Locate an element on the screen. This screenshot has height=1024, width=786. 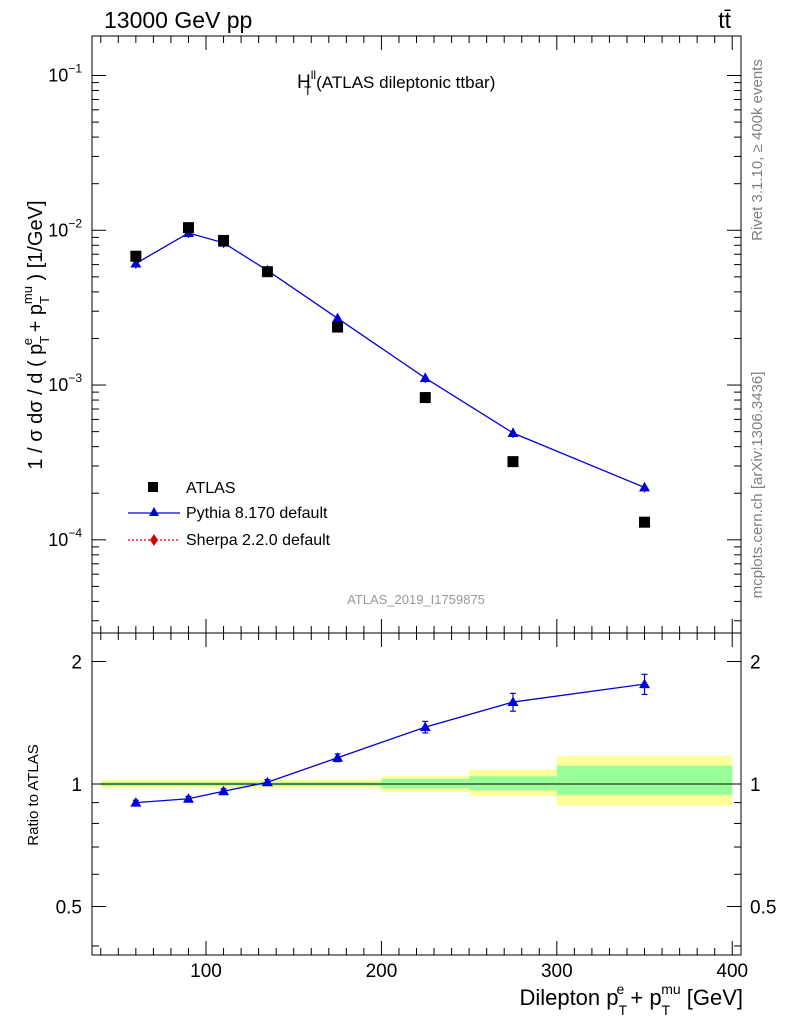
main-y-ticklabel: 10⁻⁴ is located at coordinates (65, 538).